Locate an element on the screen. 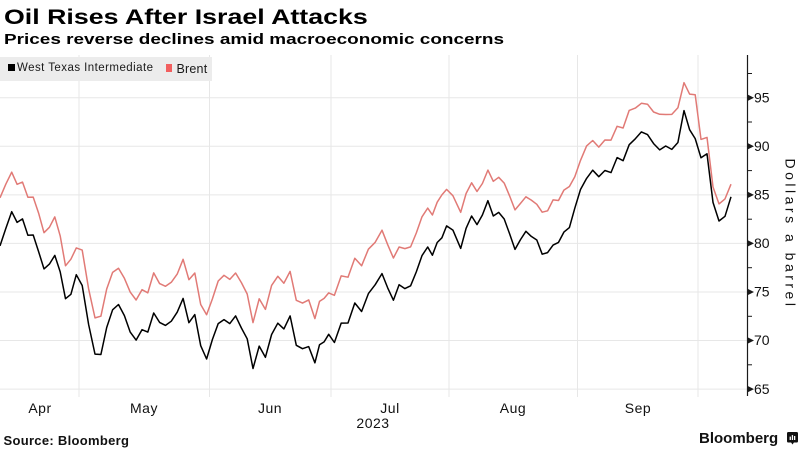 Image resolution: width=800 pixels, height=450 pixels. svg-text: 80 is located at coordinates (762, 243).